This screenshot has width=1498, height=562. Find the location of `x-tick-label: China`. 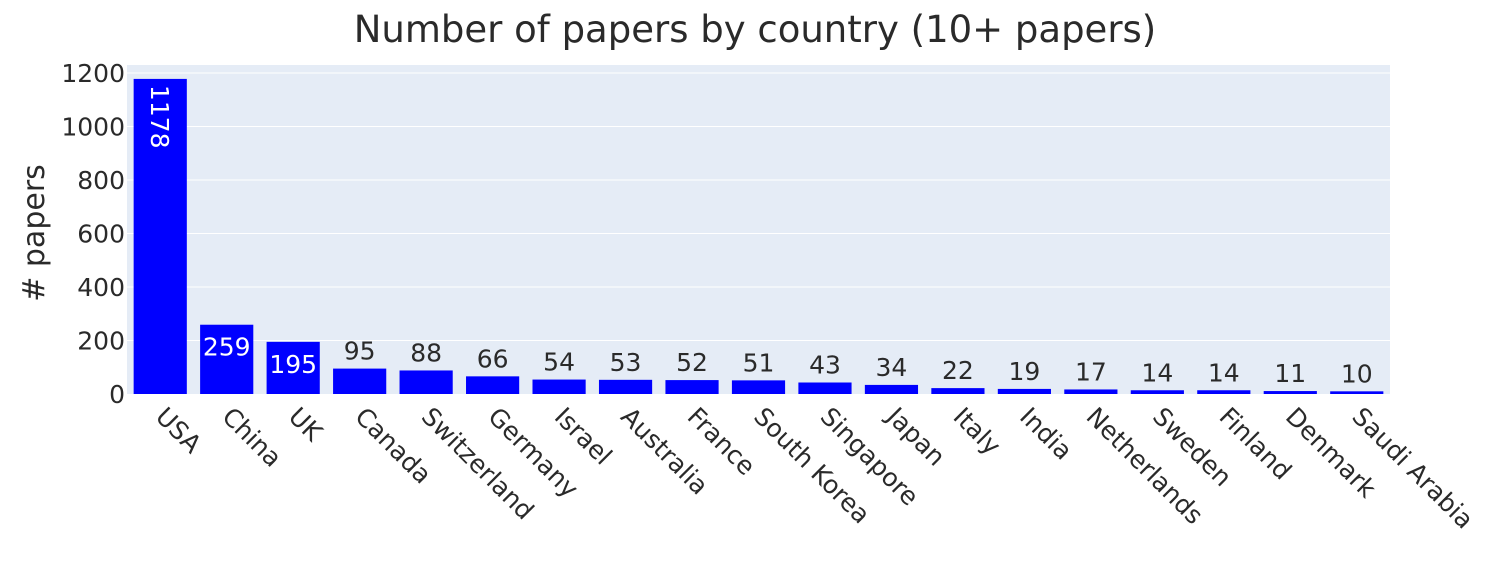

x-tick-label: China is located at coordinates (251, 437).